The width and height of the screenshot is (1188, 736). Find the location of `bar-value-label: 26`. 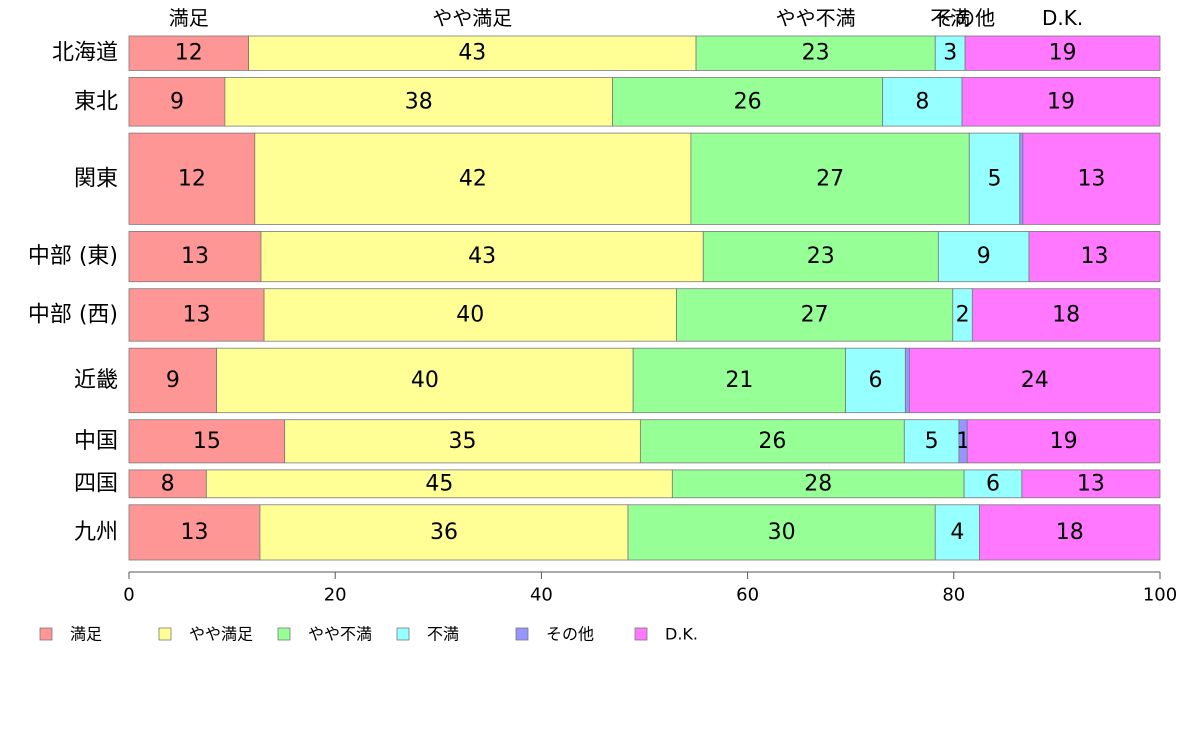

bar-value-label: 26 is located at coordinates (748, 101).